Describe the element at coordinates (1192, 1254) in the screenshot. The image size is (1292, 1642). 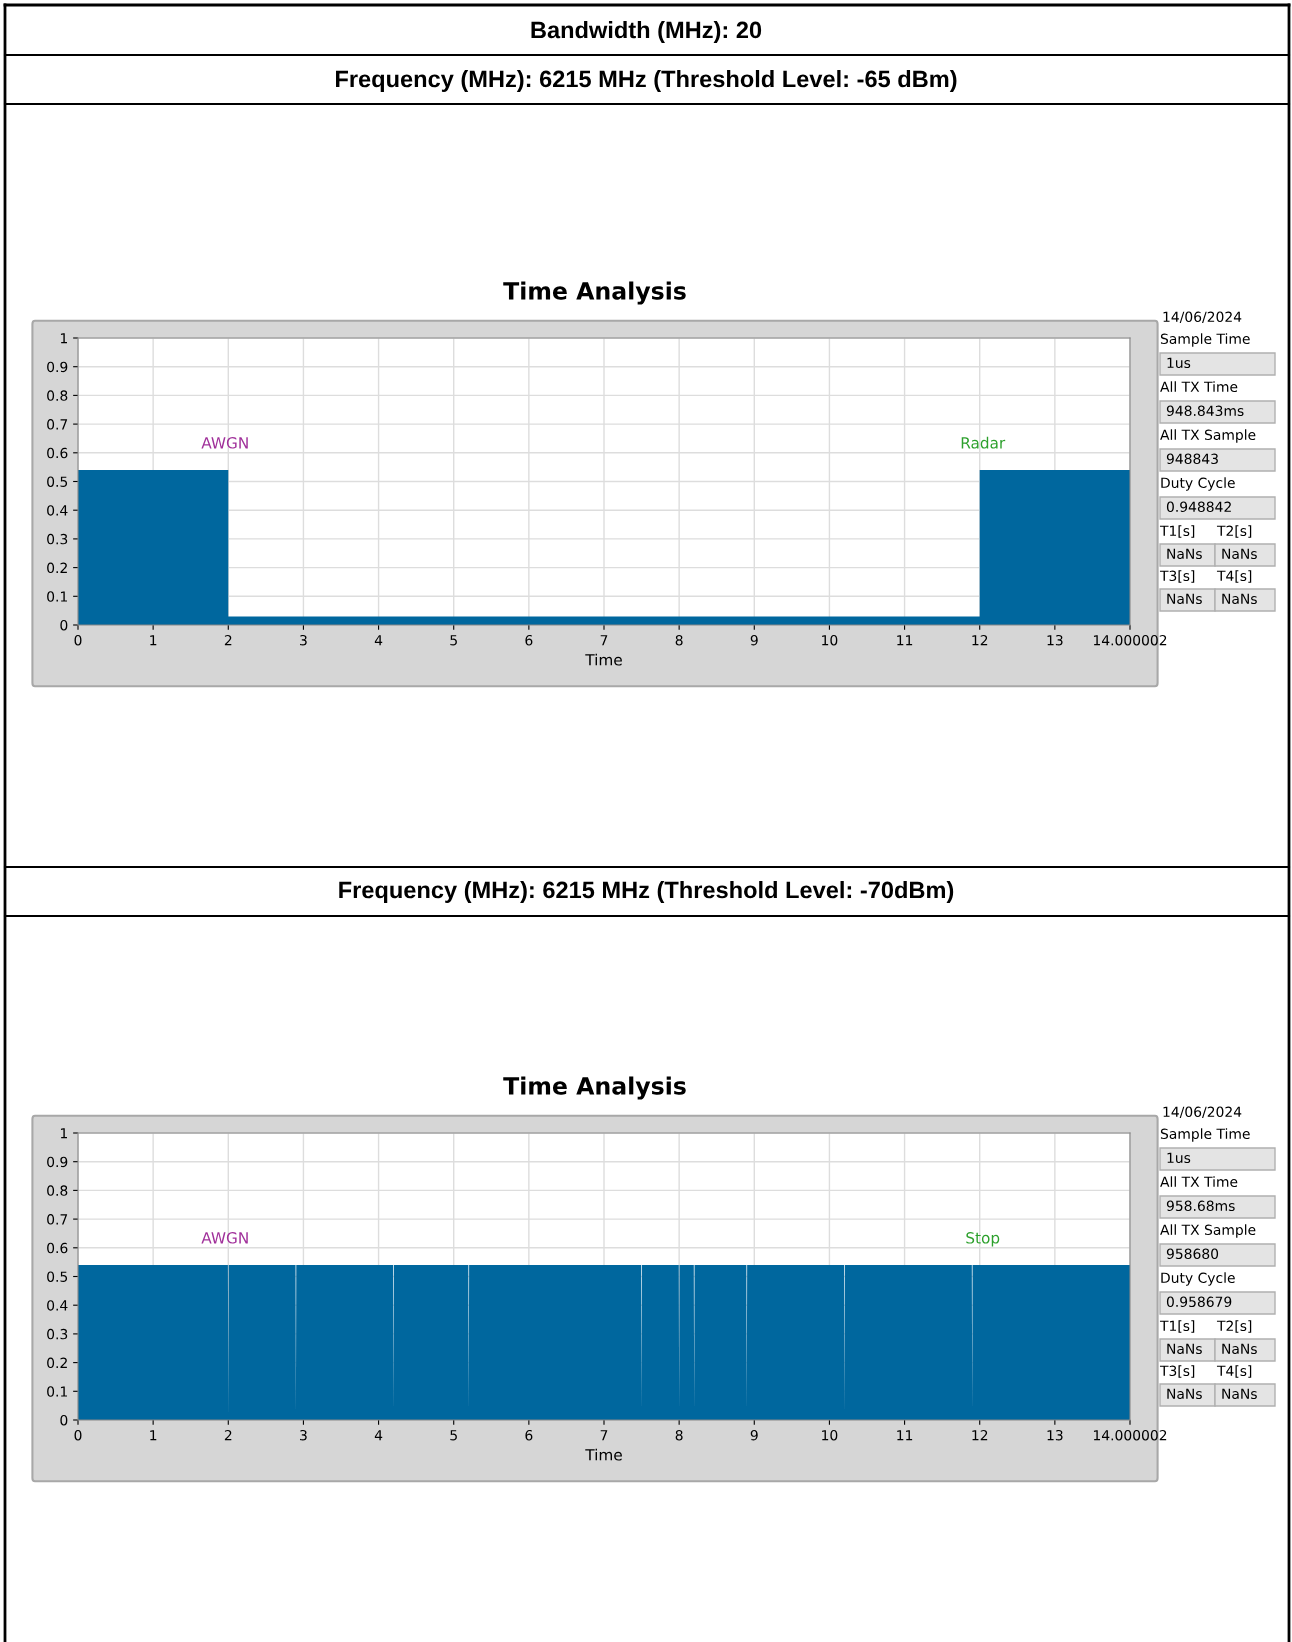
I see `text: 958680` at that location.